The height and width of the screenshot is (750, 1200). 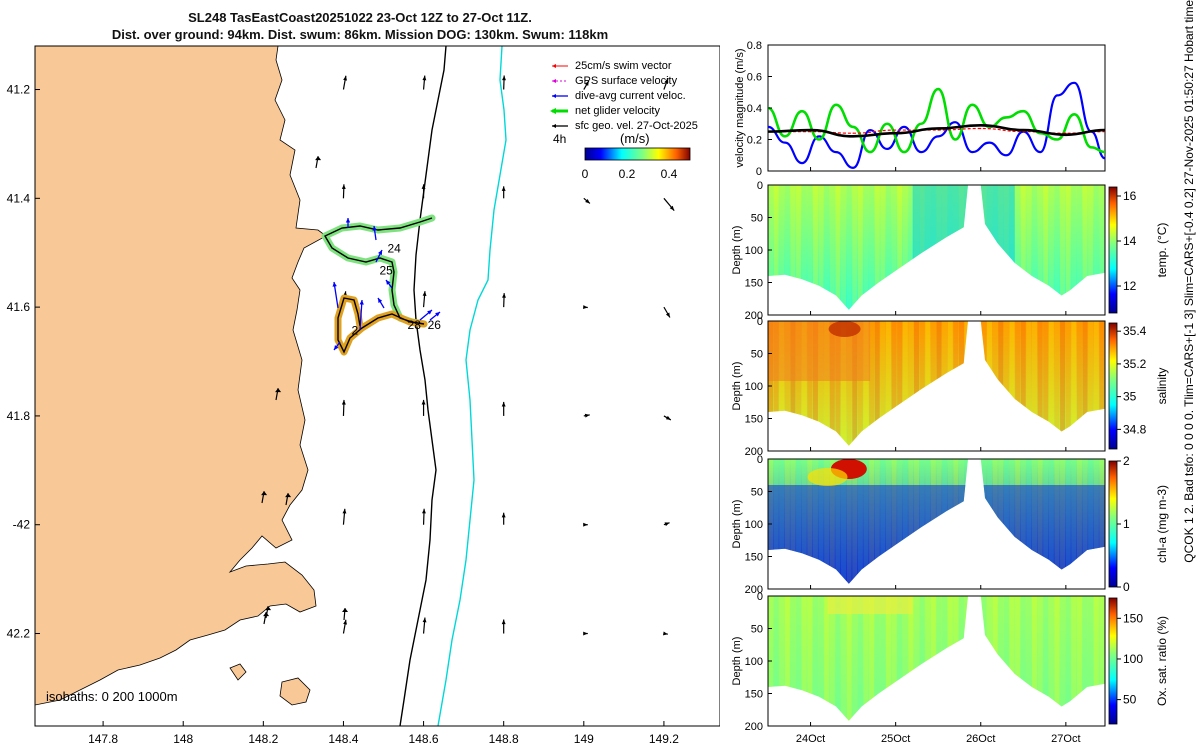 What do you see at coordinates (1135, 429) in the screenshot?
I see `colorbar-tick-label: 34.8` at bounding box center [1135, 429].